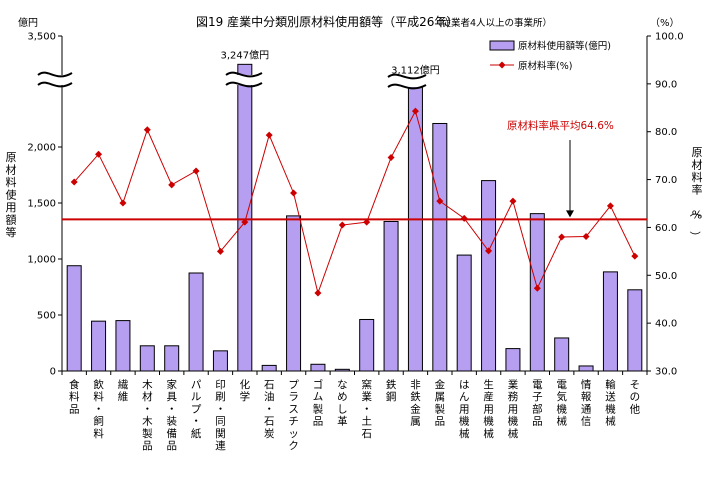 This screenshot has height=478, width=718. What do you see at coordinates (41, 148) in the screenshot?
I see `y-tick-label: 2,000` at bounding box center [41, 148].